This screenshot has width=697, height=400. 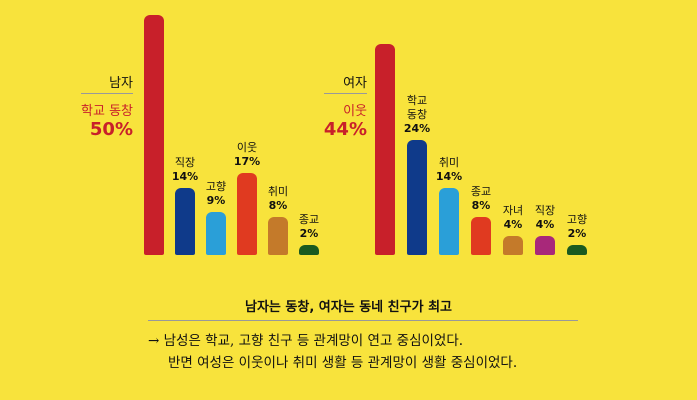 I want to click on bar-category: 동창, so click(x=417, y=114).